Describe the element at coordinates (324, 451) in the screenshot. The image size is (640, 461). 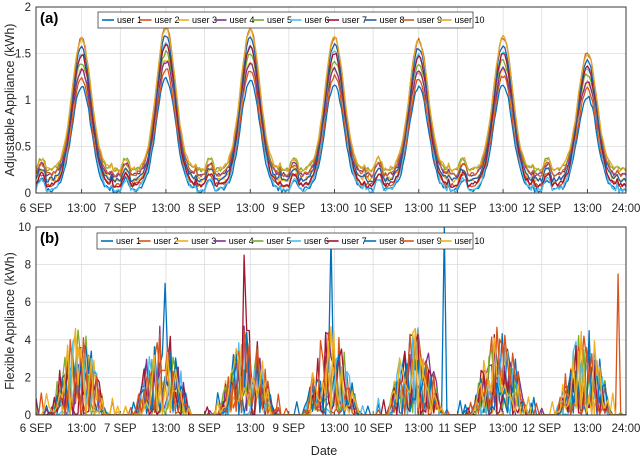
I see `x-axis-label: Date` at that location.